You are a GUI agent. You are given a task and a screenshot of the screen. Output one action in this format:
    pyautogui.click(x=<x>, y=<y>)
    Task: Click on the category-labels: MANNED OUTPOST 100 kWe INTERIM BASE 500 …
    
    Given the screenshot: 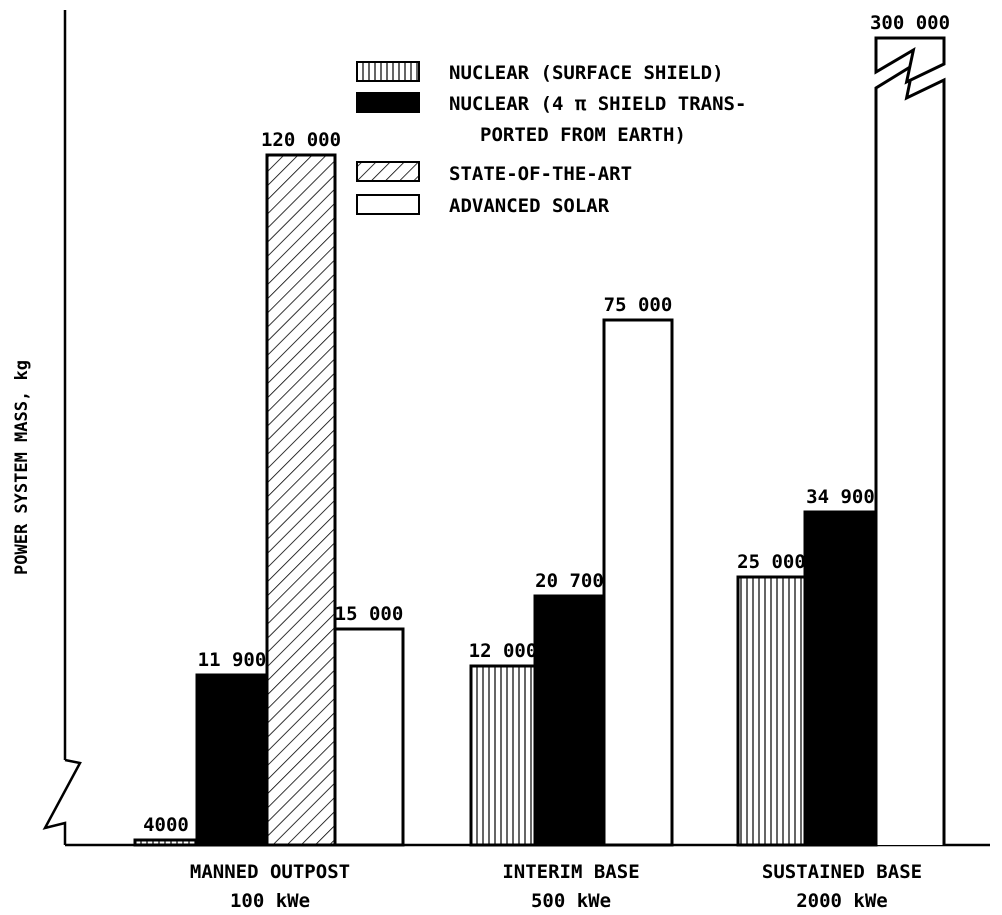 What is the action you would take?
    pyautogui.click(x=556, y=886)
    